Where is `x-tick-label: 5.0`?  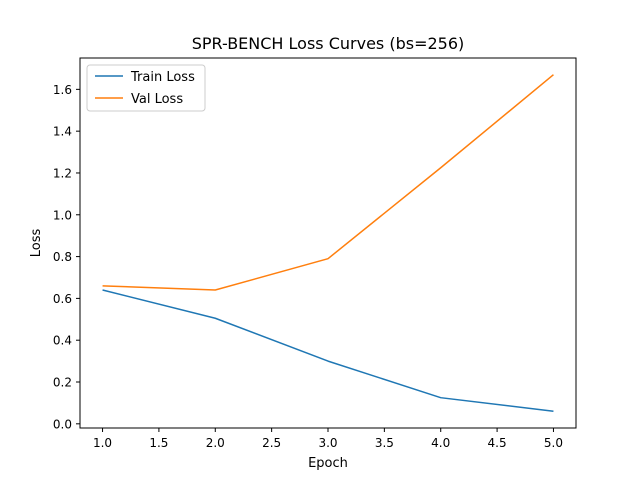
x-tick-label: 5.0 is located at coordinates (553, 443).